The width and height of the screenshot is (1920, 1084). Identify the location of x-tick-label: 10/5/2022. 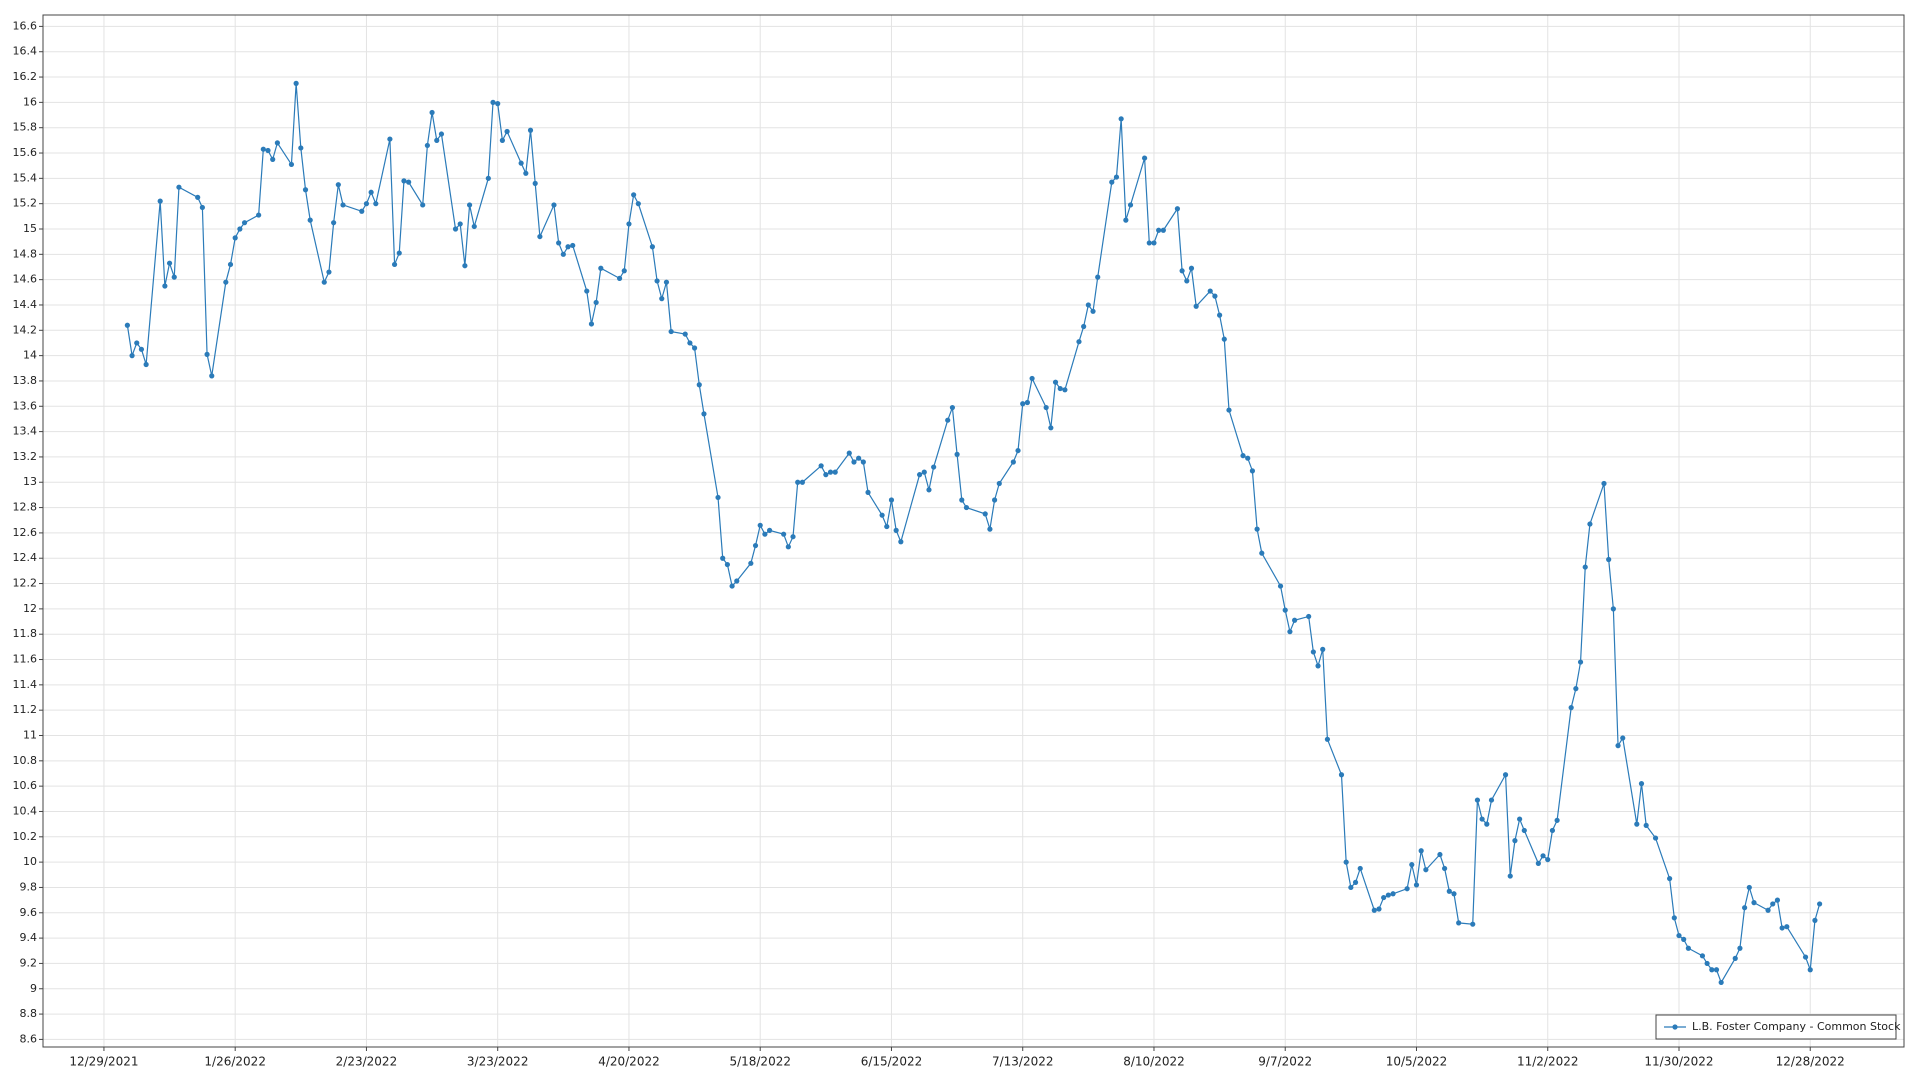
(1417, 1062).